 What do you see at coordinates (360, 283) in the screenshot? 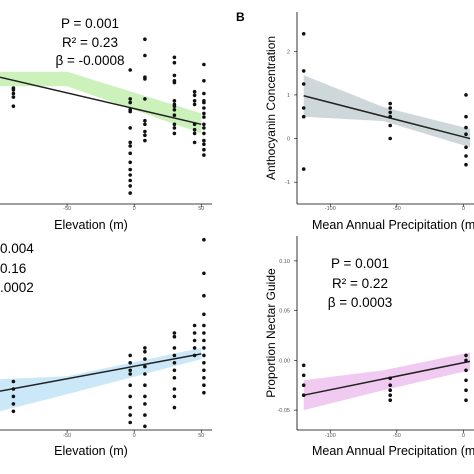
I see `stat-annotation: R² = 0.22` at bounding box center [360, 283].